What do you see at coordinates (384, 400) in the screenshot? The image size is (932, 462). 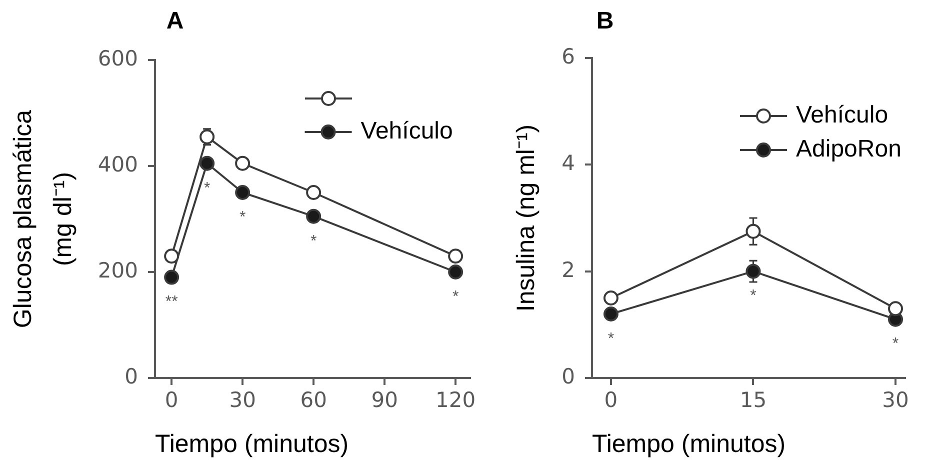 I see `x-tick-label: 90` at bounding box center [384, 400].